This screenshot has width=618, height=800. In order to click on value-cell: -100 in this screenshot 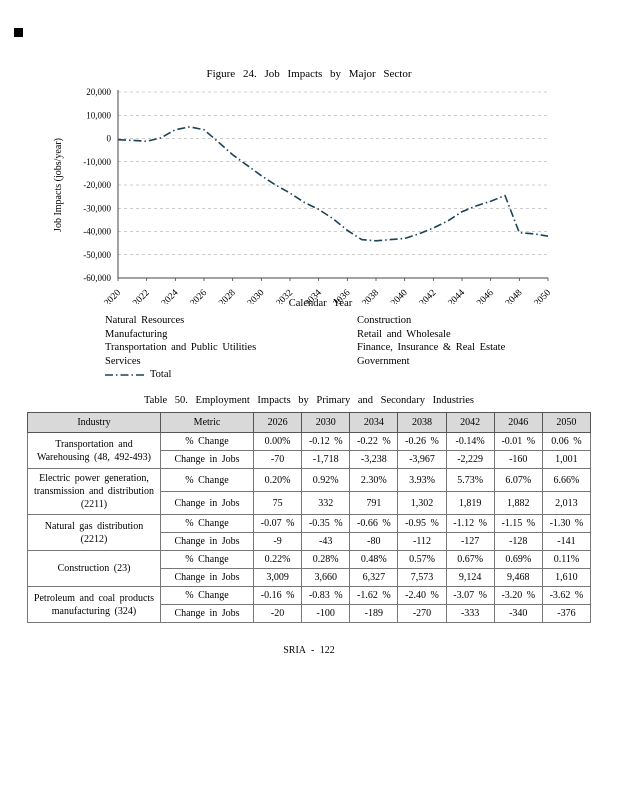, I will do `click(326, 613)`.